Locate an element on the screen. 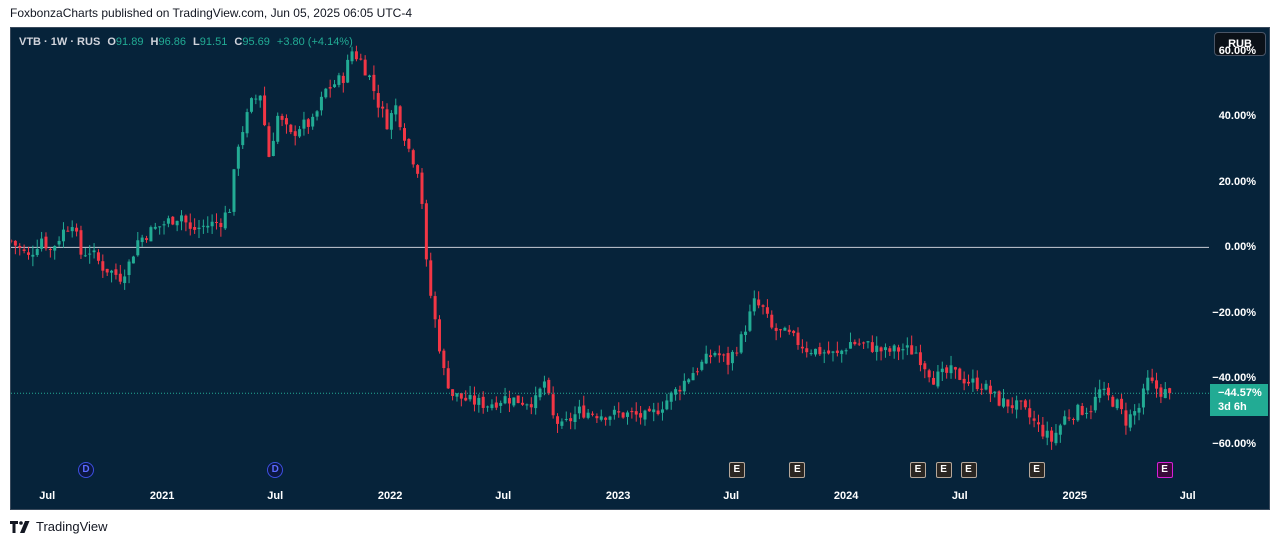 The height and width of the screenshot is (546, 1281). currency-button: RUB is located at coordinates (1240, 44).